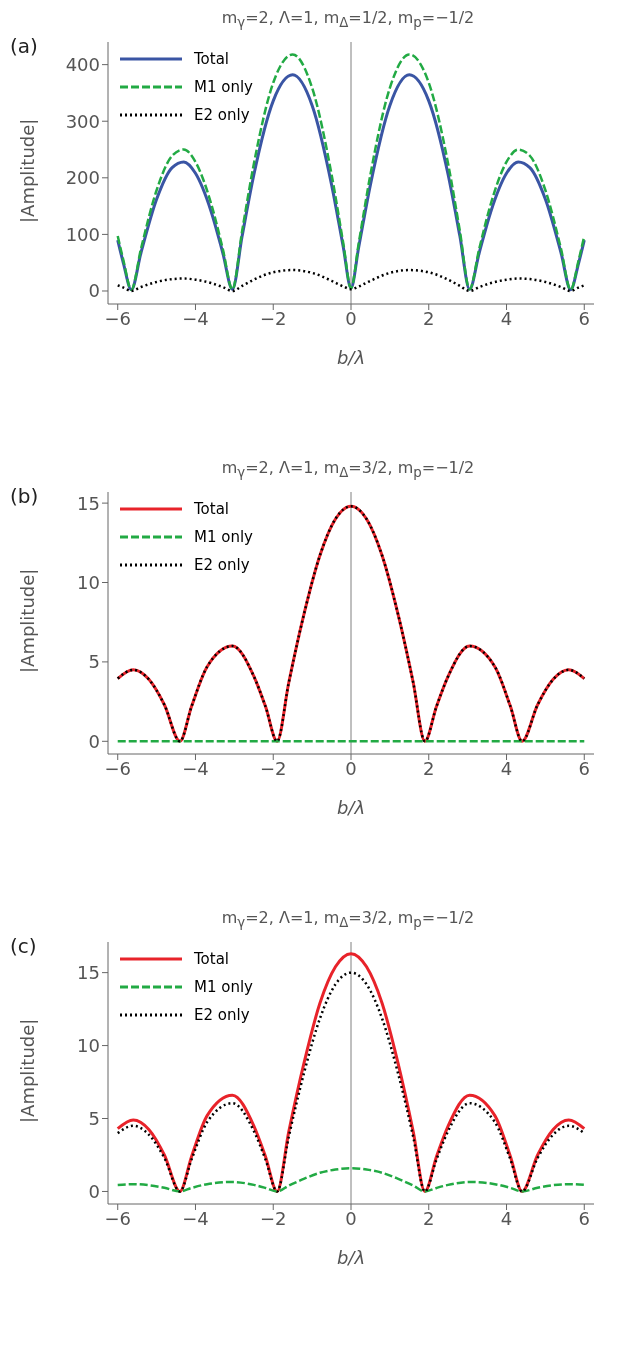  What do you see at coordinates (24, 496) in the screenshot?
I see `text: (b)` at bounding box center [24, 496].